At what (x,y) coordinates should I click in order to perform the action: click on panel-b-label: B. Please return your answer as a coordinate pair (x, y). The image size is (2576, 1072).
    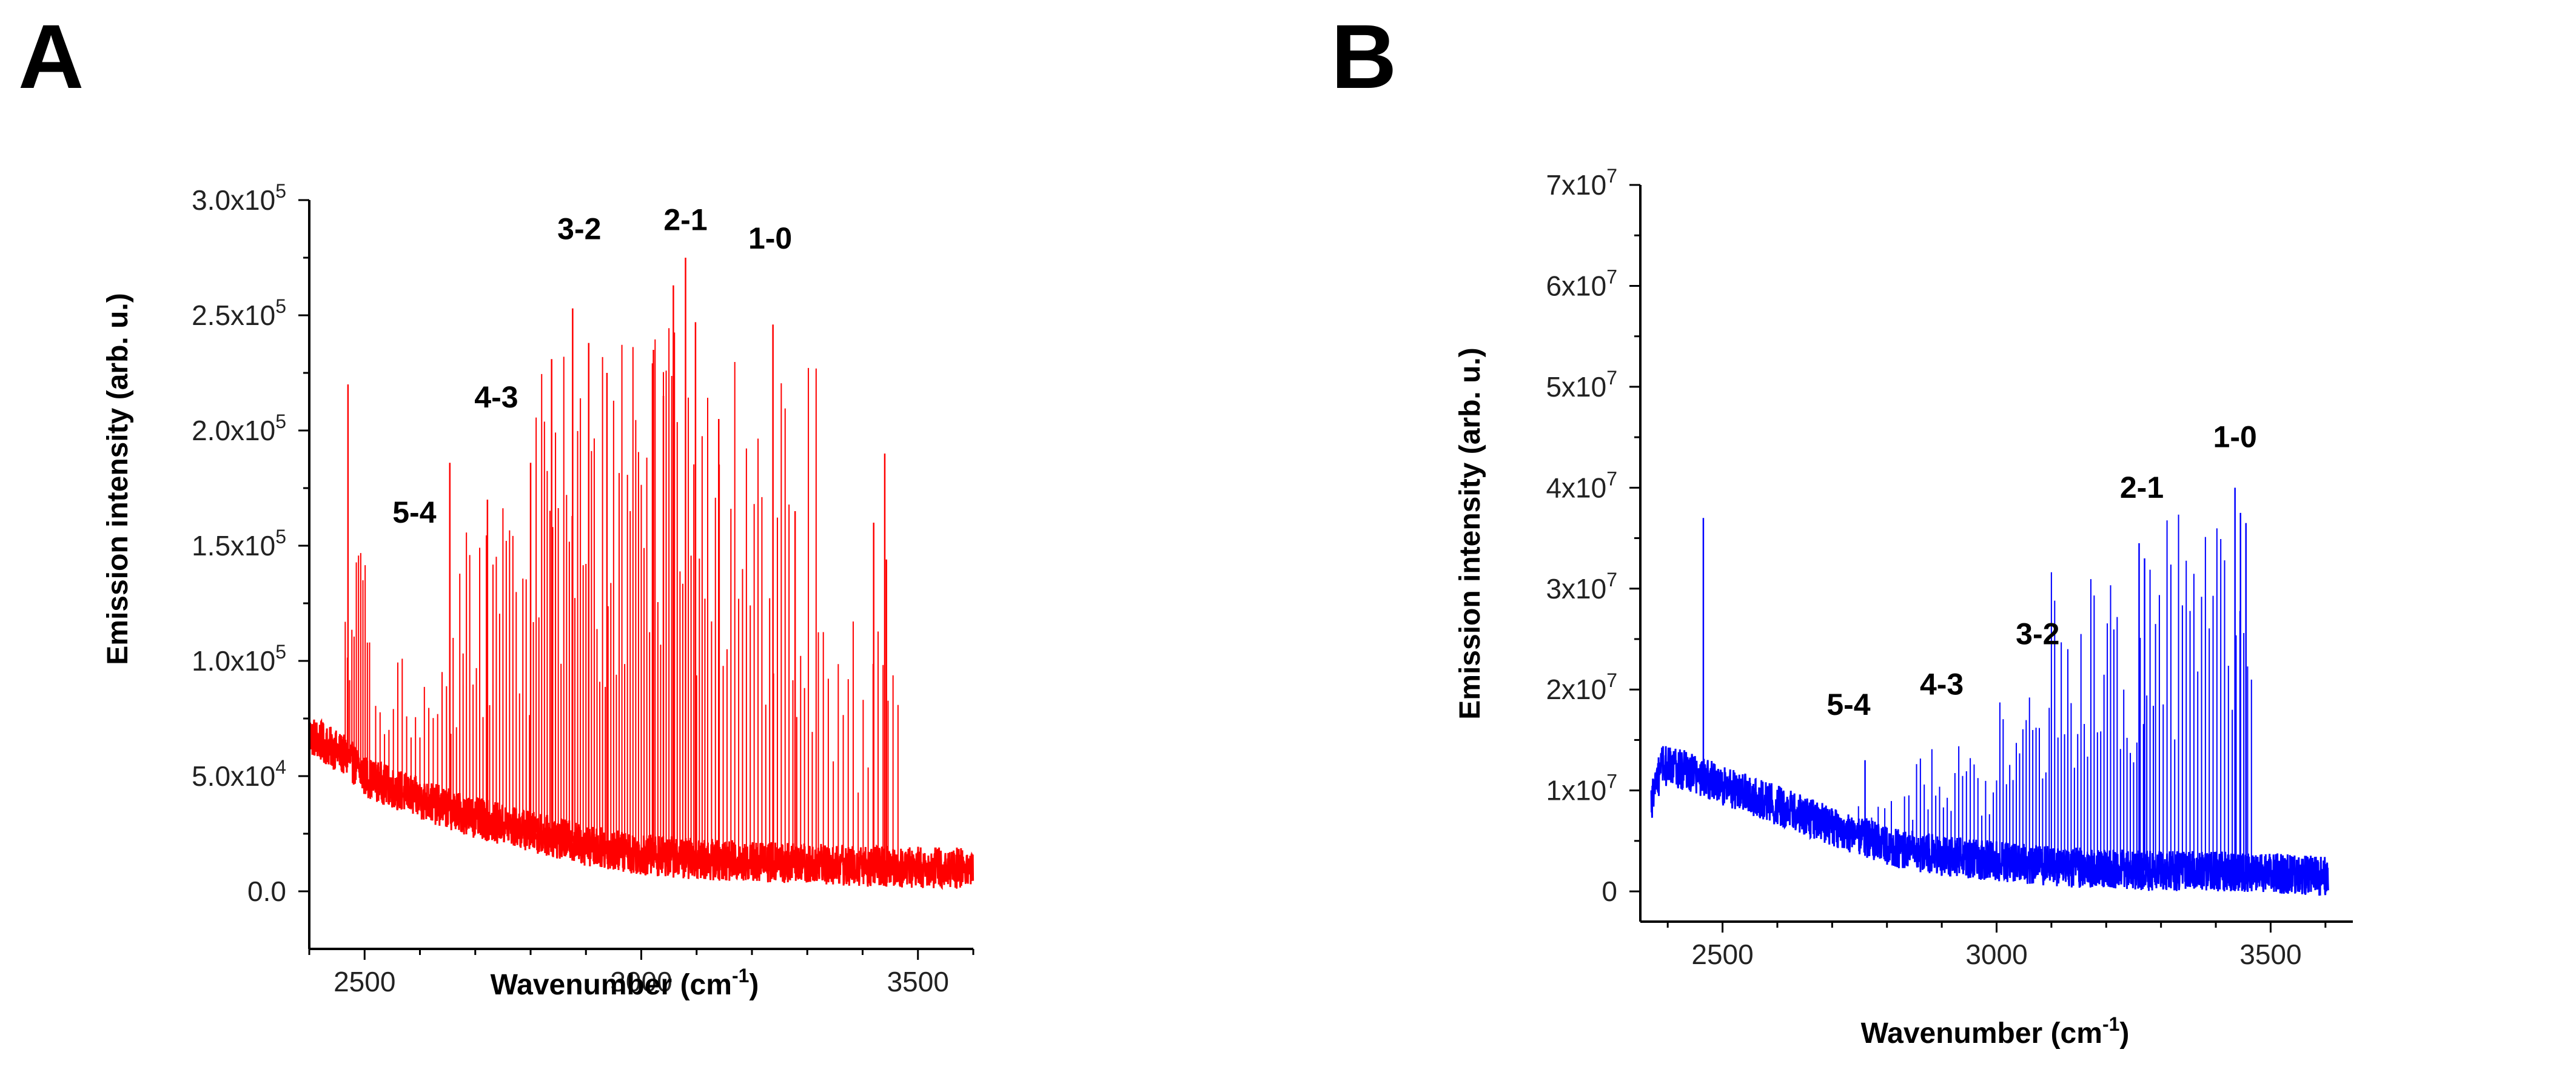
    Looking at the image, I should click on (1364, 56).